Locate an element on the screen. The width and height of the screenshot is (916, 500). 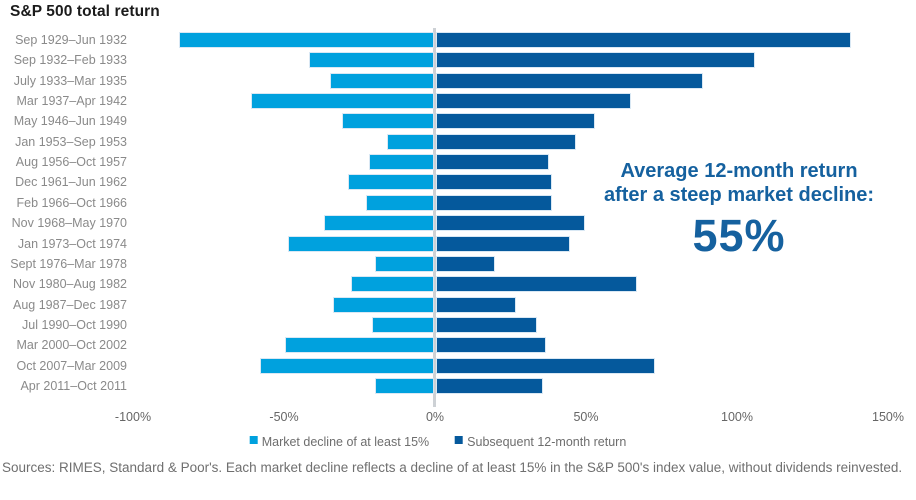
x-tick-label: 50% is located at coordinates (586, 417).